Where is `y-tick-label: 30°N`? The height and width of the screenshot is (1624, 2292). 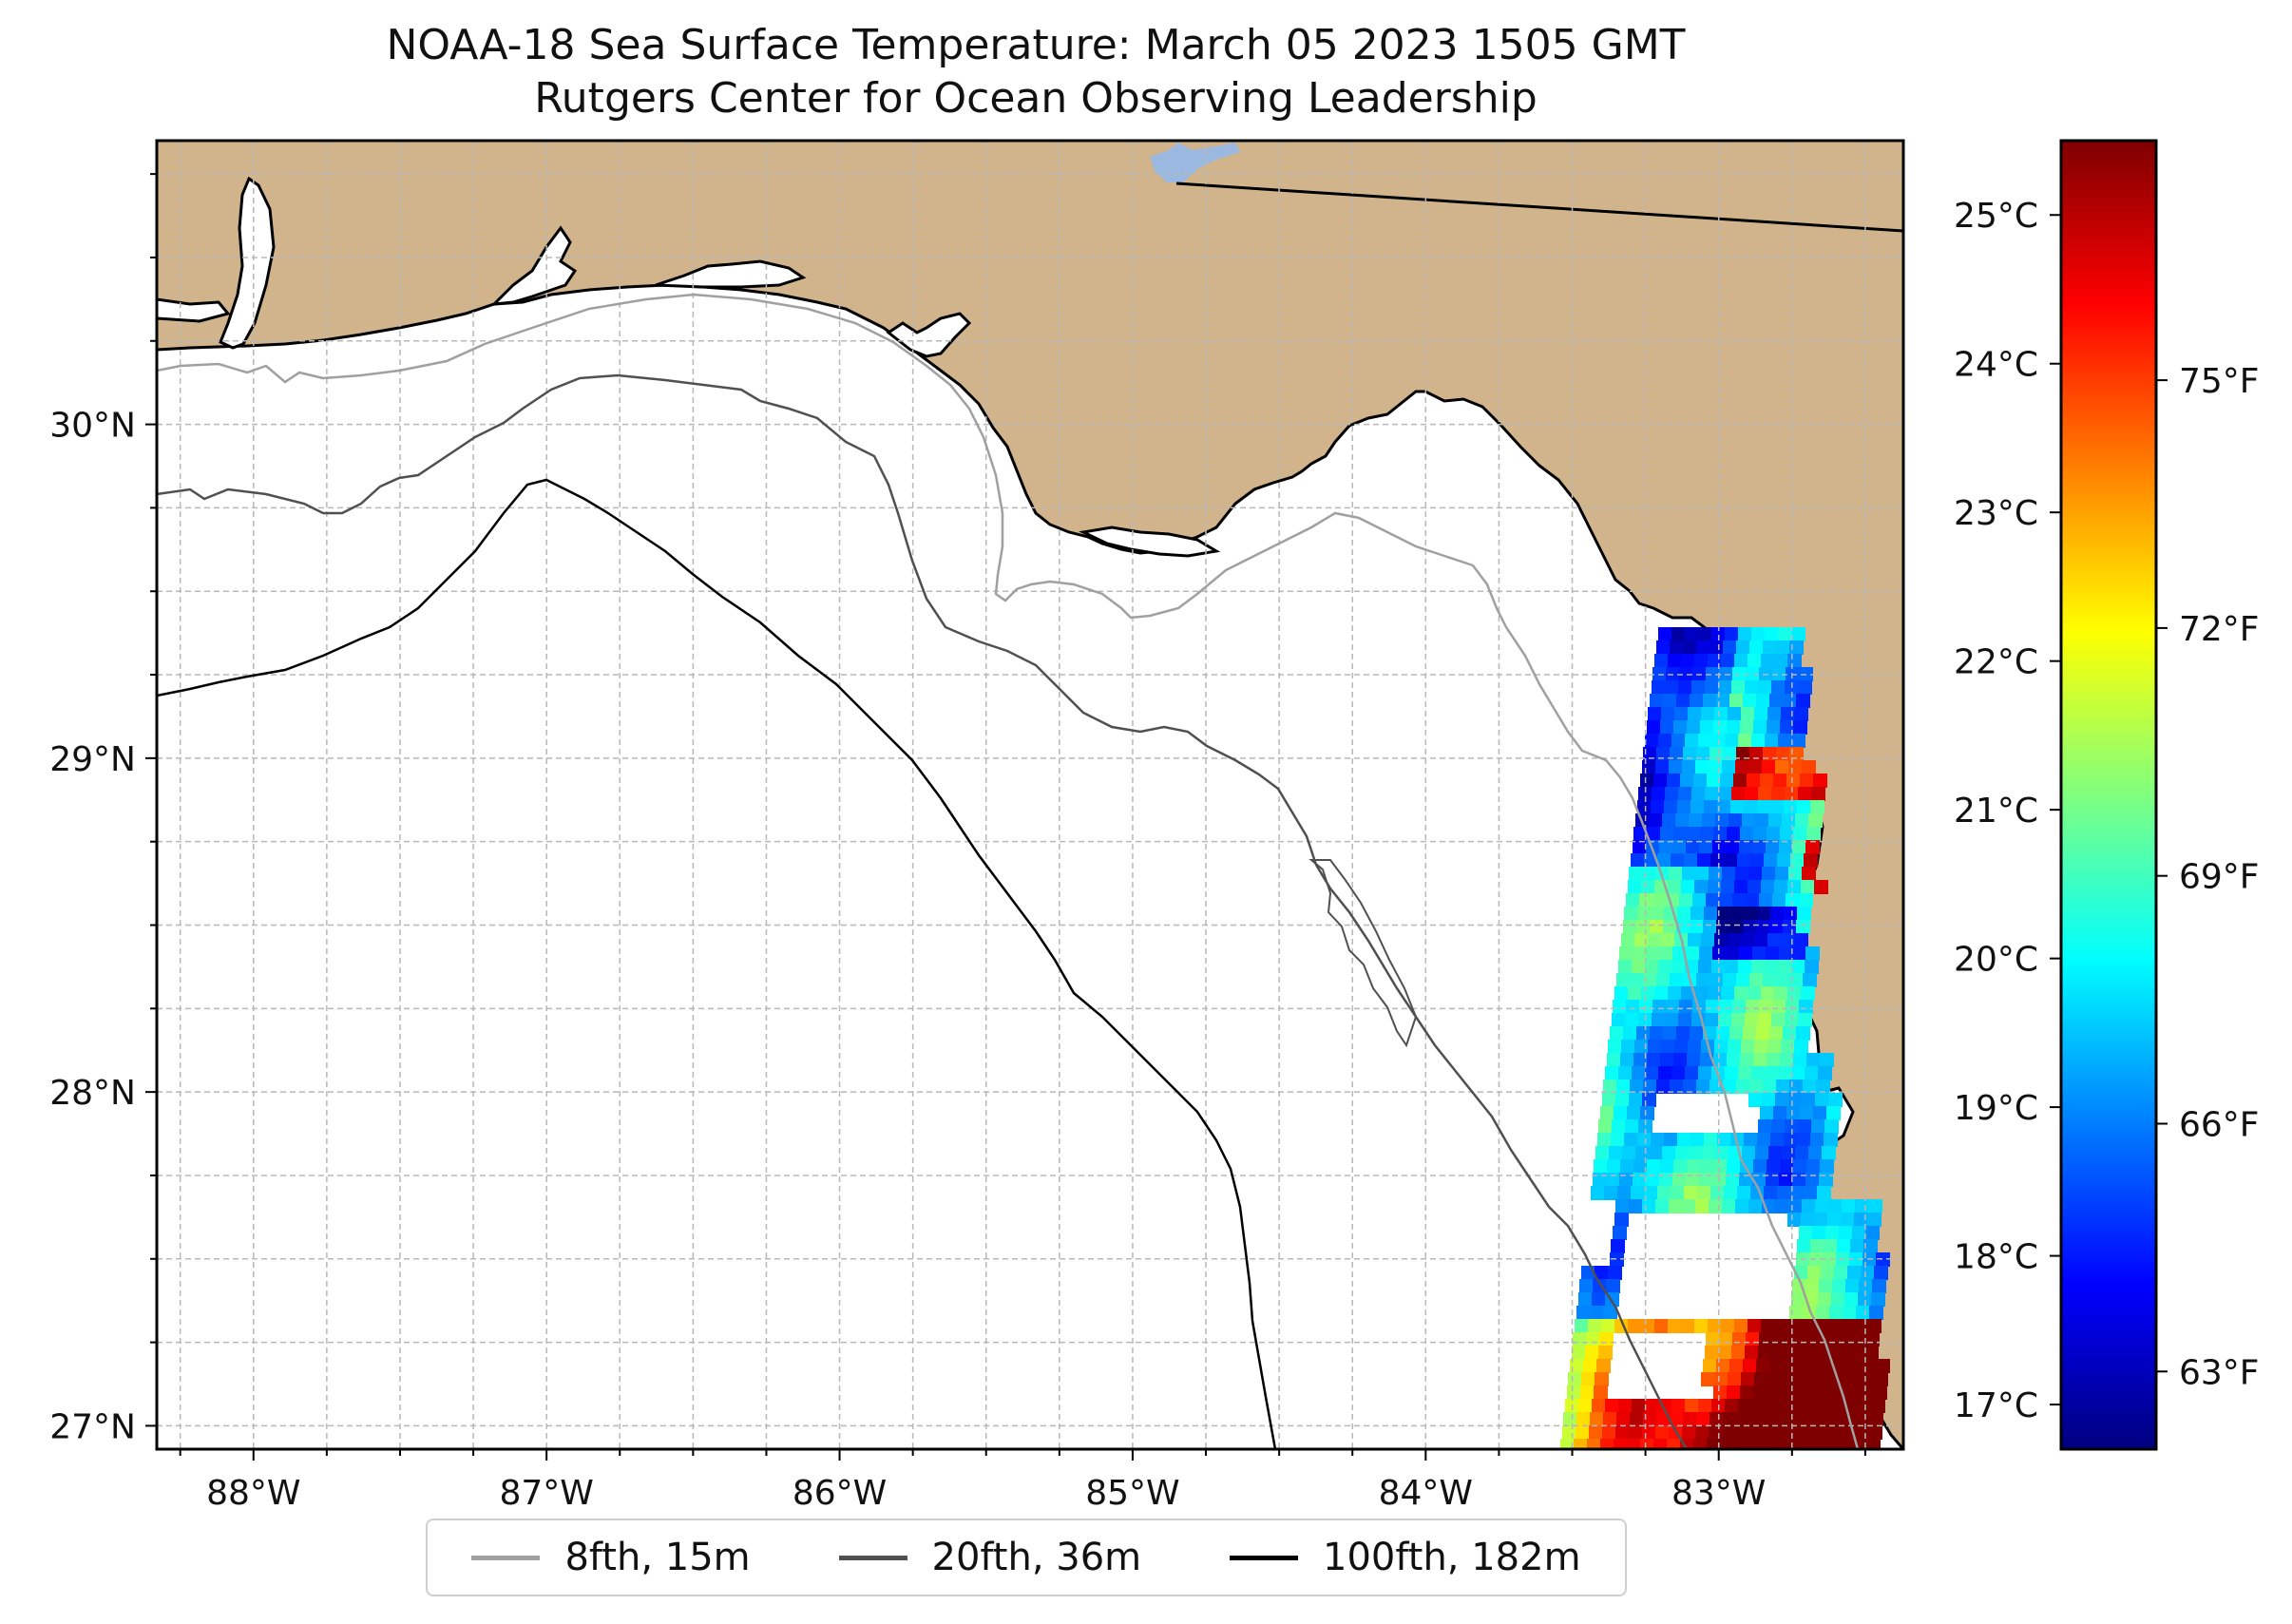 y-tick-label: 30°N is located at coordinates (92, 426).